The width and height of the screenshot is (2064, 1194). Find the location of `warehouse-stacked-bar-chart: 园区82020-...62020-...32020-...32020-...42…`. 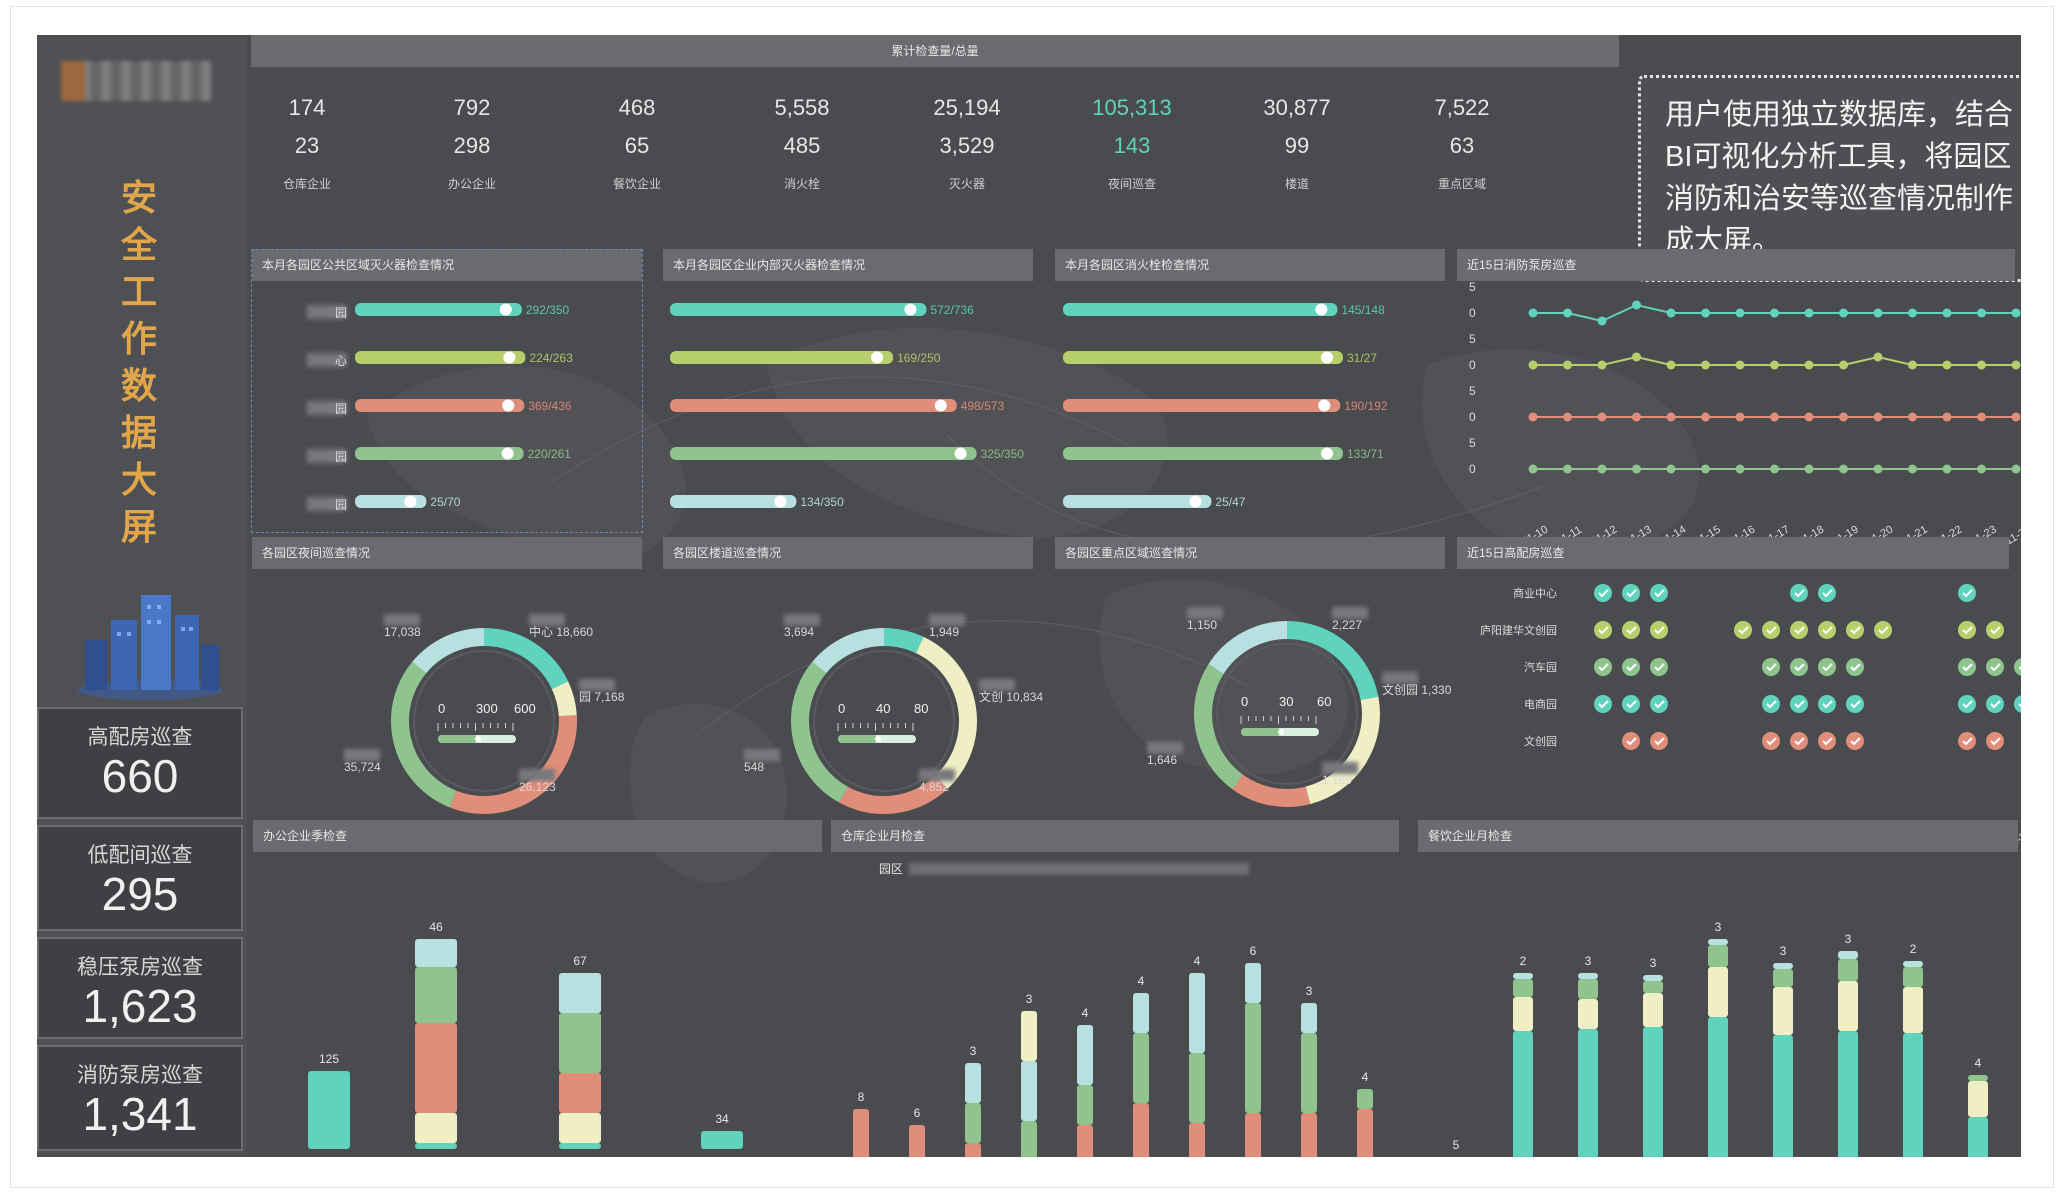

warehouse-stacked-bar-chart: 园区82020-...62020-...32020-...32020-...42… is located at coordinates (1113, 1009).